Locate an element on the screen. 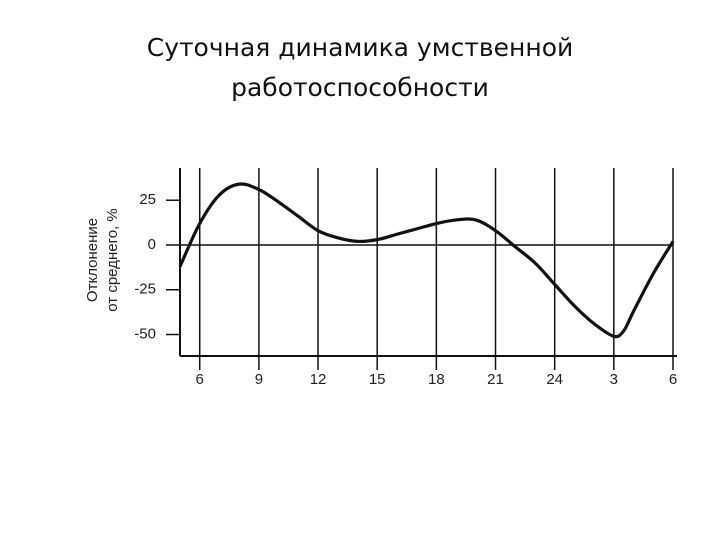 The image size is (720, 540). y-axis-label: от среднего, % is located at coordinates (112, 259).